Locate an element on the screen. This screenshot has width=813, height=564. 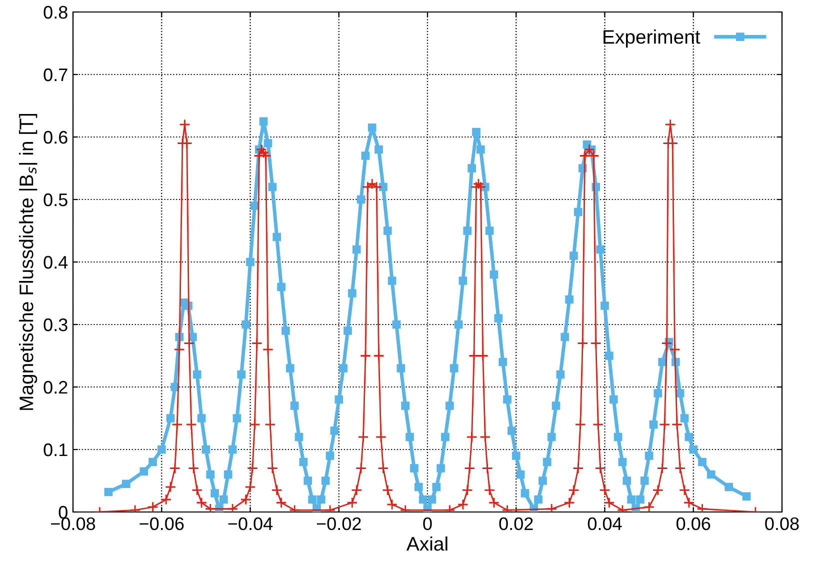
x-tick-label: 0 is located at coordinates (427, 523).